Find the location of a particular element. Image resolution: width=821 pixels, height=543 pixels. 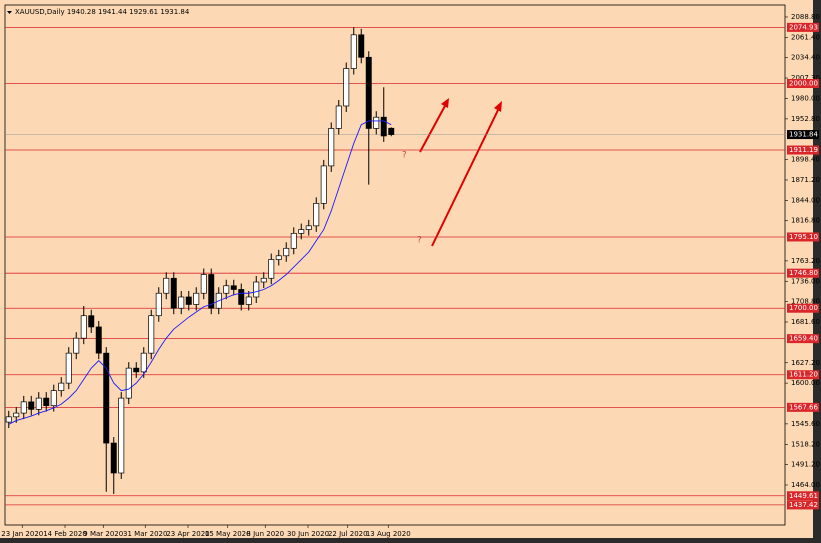

x-tick-label: 22 Jul 2020 is located at coordinates (348, 534).